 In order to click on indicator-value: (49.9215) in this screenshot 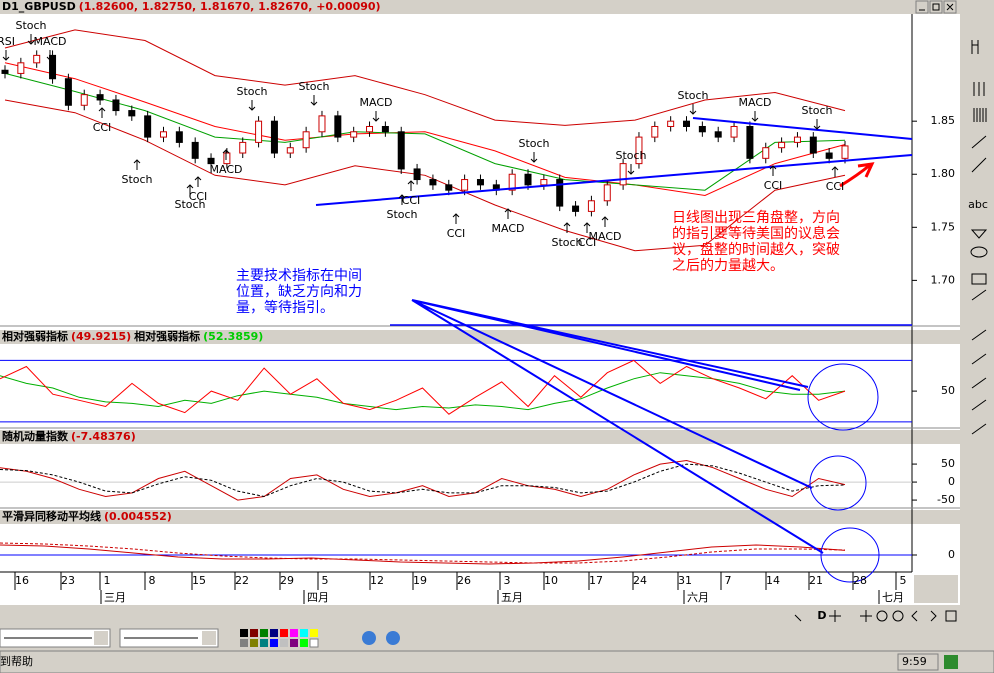, I will do `click(101, 336)`.